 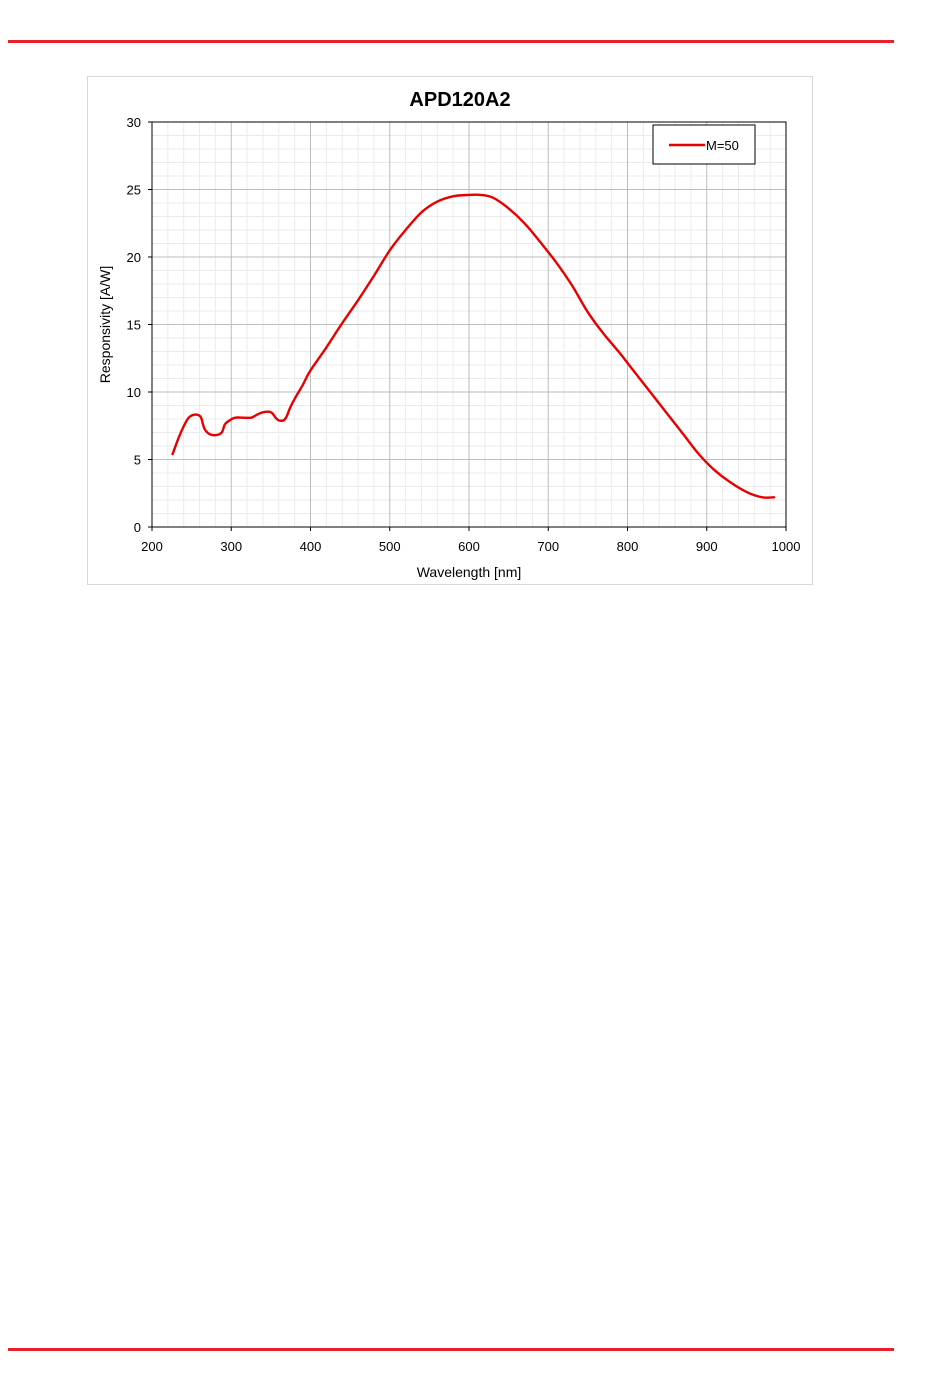 What do you see at coordinates (707, 546) in the screenshot?
I see `x-tick-label: 900` at bounding box center [707, 546].